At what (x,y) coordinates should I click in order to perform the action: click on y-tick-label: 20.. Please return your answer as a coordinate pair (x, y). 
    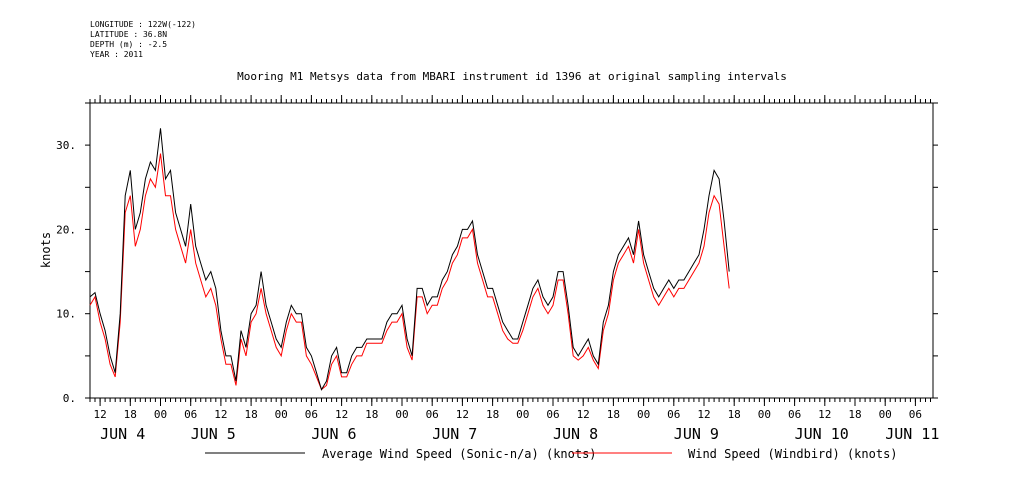
    Looking at the image, I should click on (66, 229).